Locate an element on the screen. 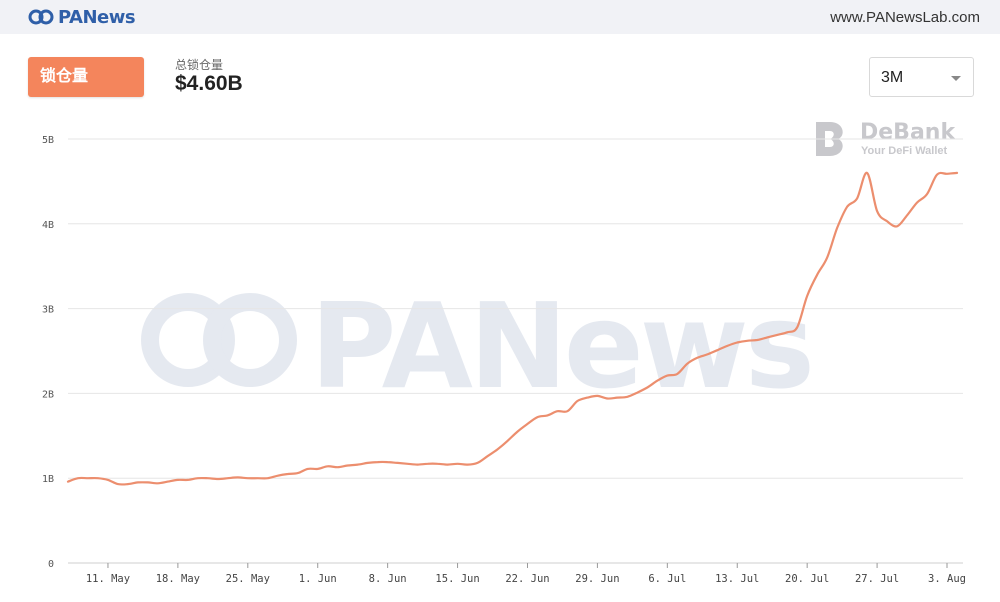  total-tvl-value: $4.60B is located at coordinates (209, 83).